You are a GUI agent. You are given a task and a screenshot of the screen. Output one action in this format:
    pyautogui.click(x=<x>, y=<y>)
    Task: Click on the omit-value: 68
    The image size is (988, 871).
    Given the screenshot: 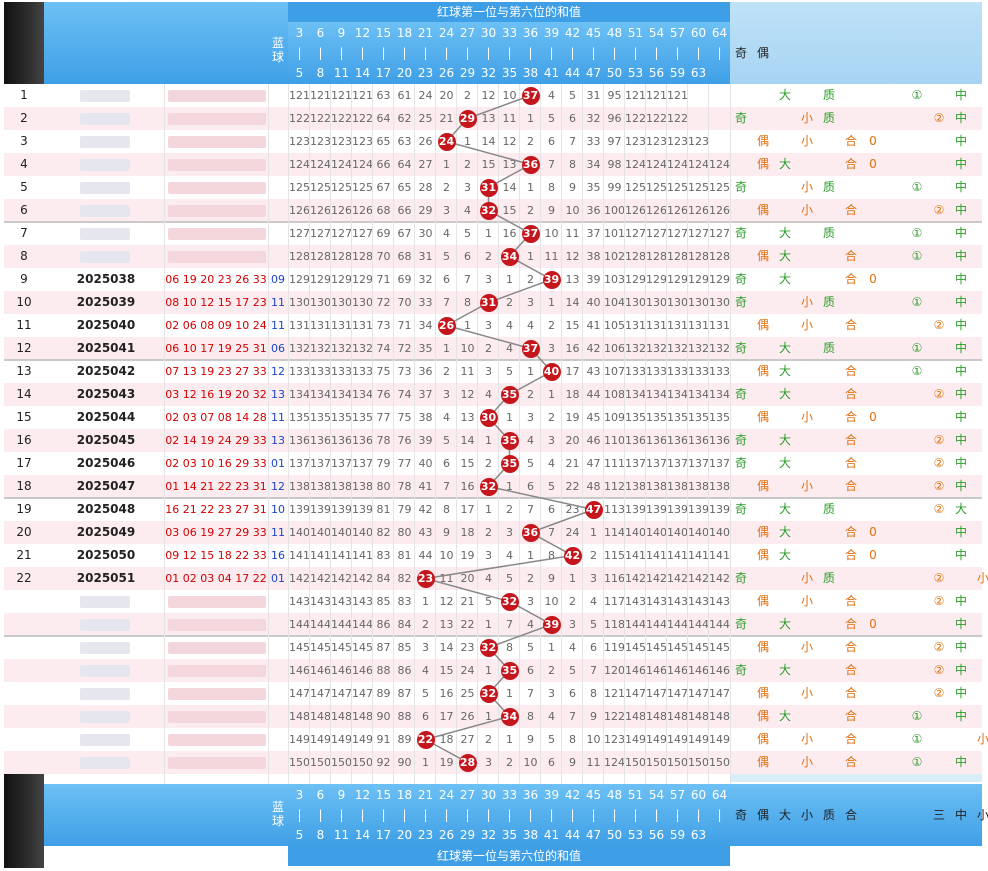 What is the action you would take?
    pyautogui.click(x=383, y=210)
    